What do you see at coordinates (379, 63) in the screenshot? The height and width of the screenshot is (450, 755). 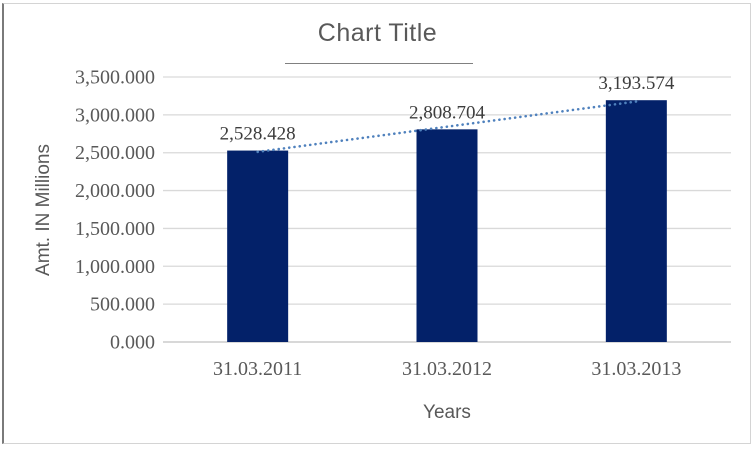 I see `title-underline` at bounding box center [379, 63].